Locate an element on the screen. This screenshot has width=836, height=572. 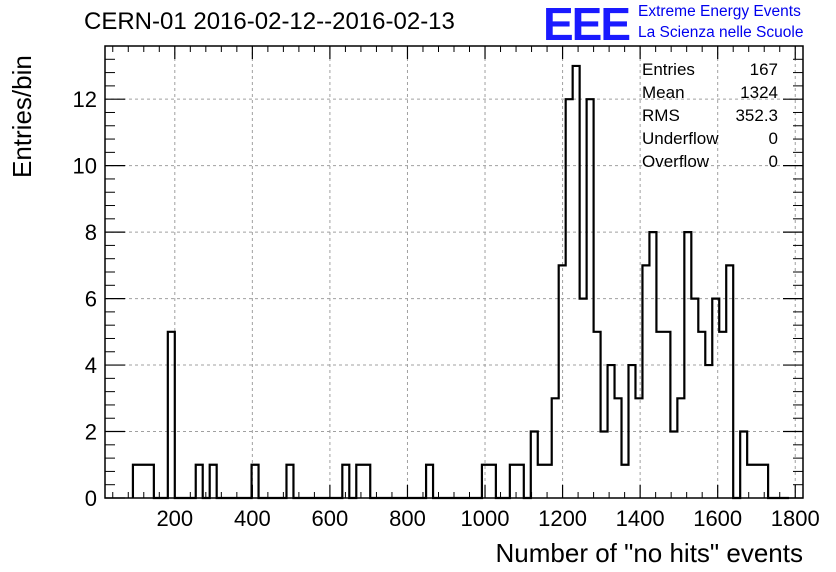
stat-rms-value: 352.3 is located at coordinates (756, 115).